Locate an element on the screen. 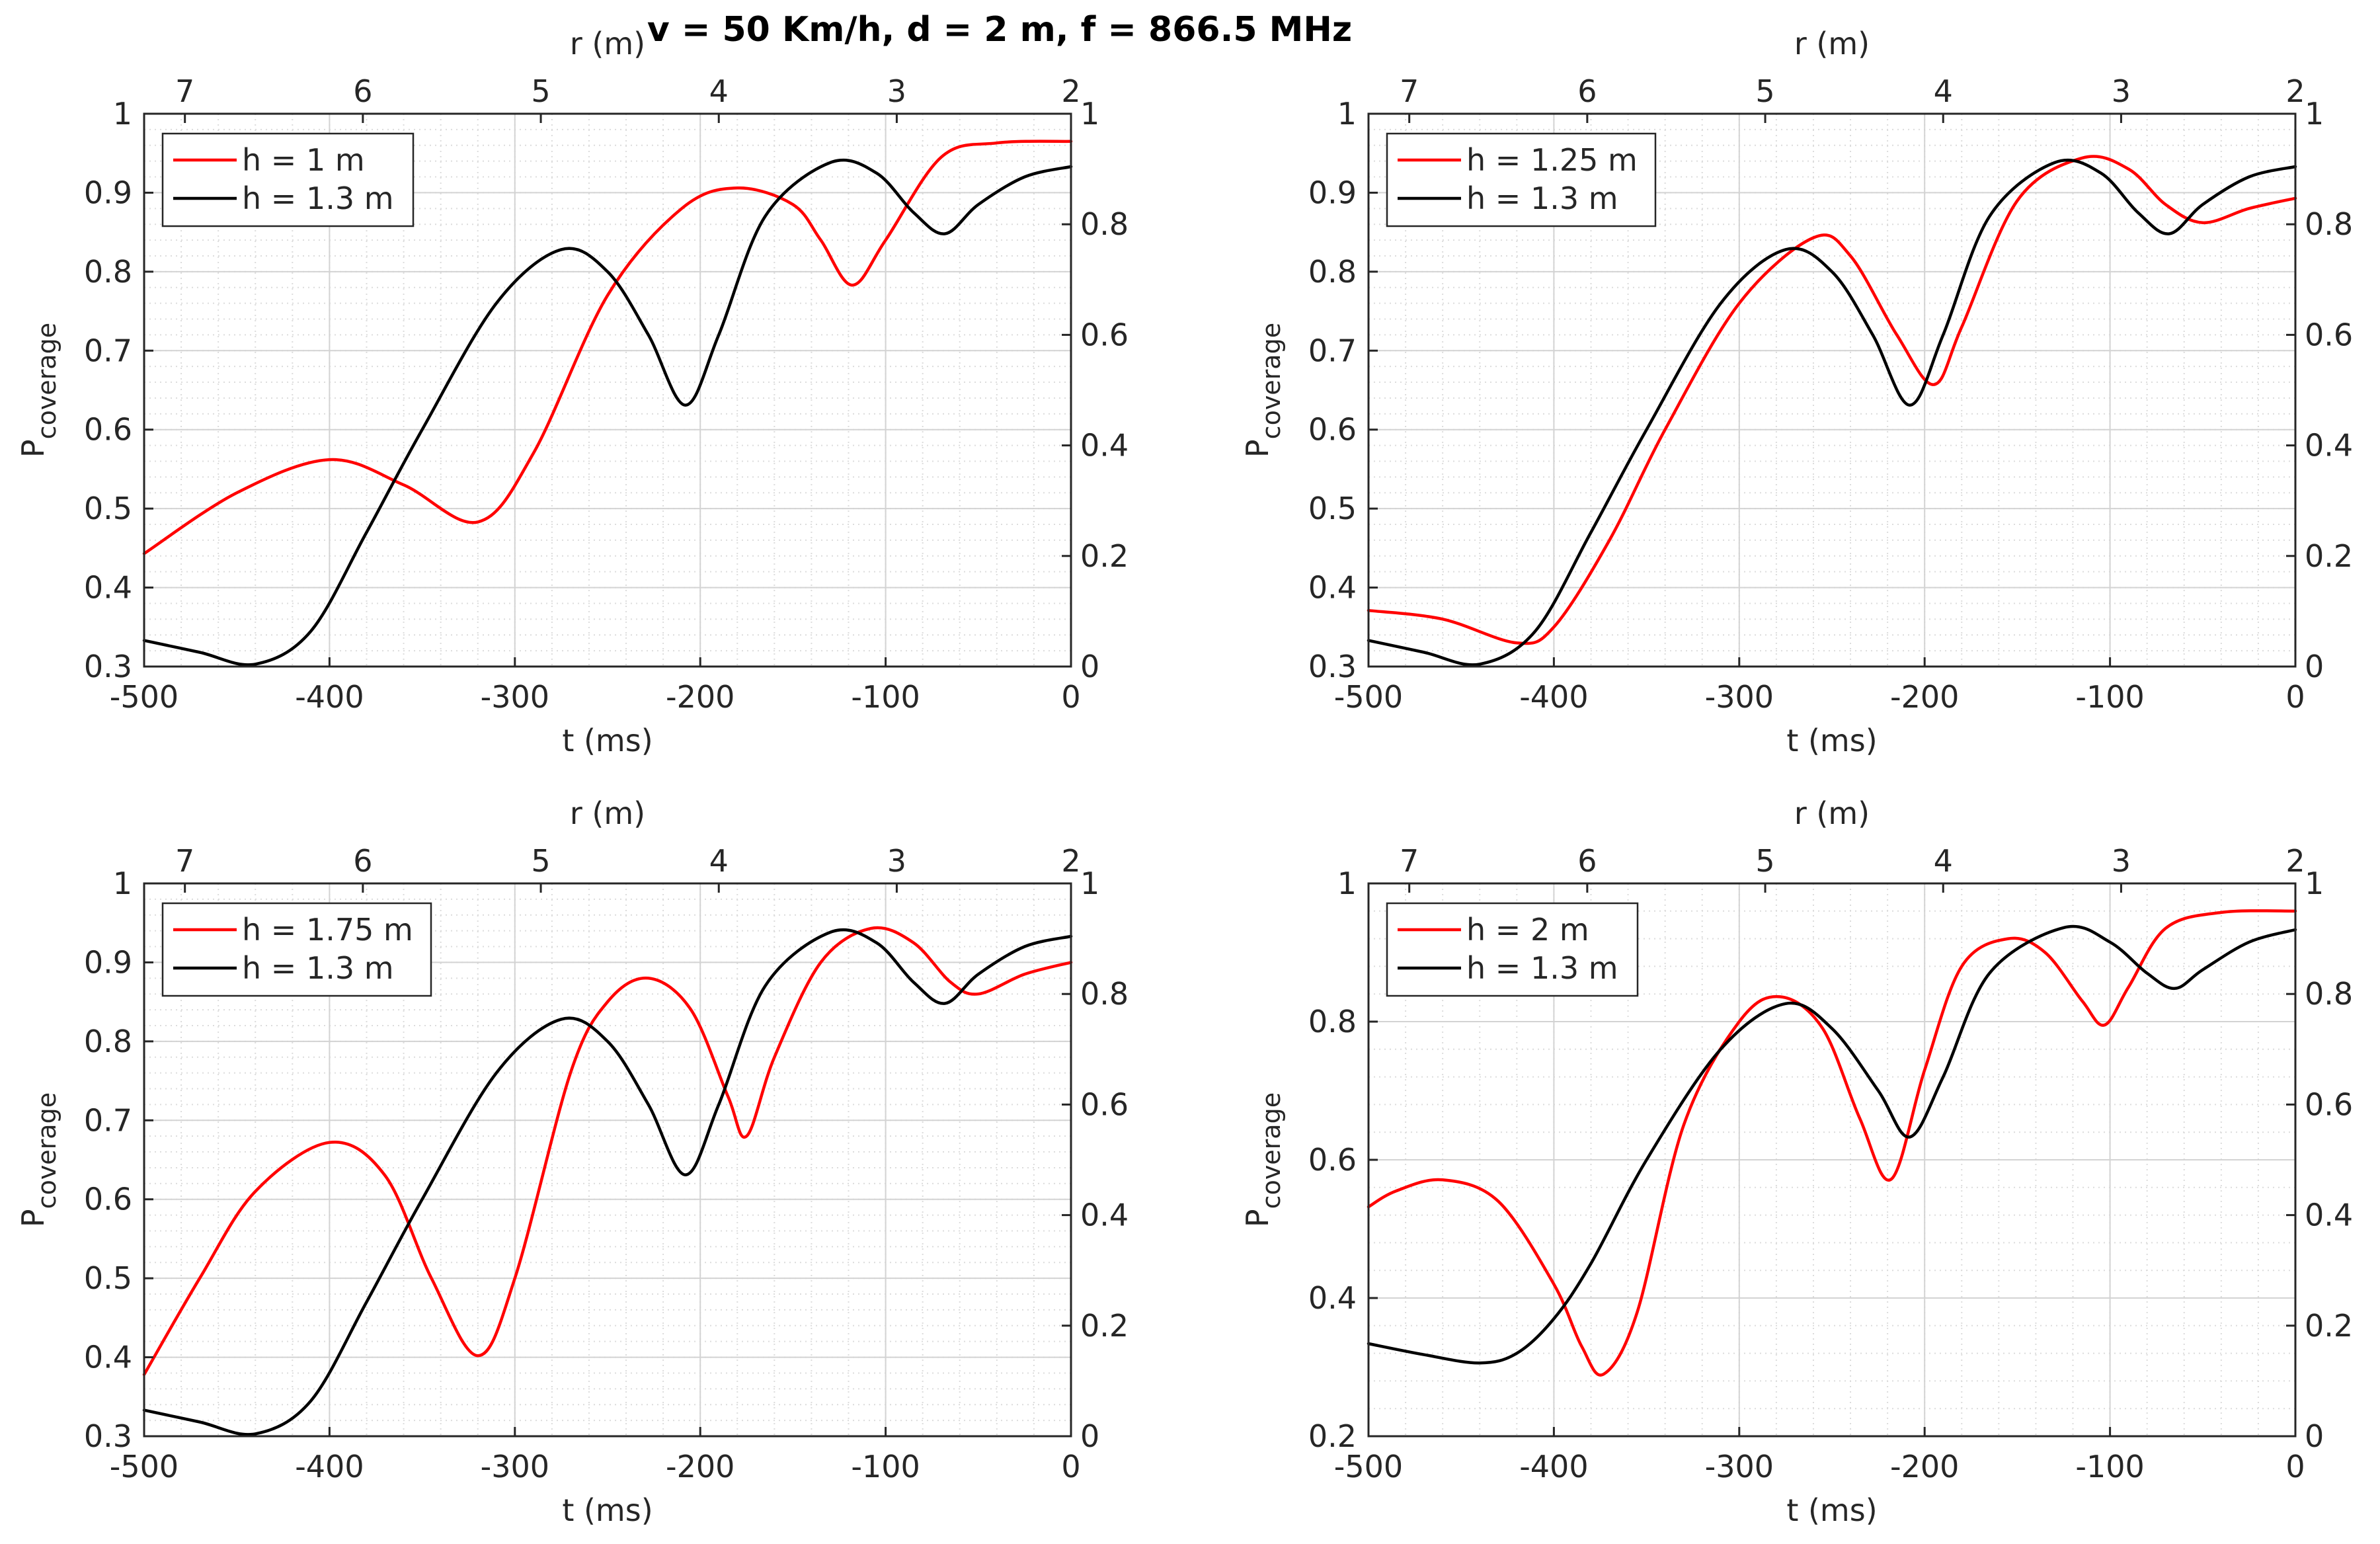 This screenshot has height=1544, width=2380. y-tick-label: 0.5 is located at coordinates (108, 509).